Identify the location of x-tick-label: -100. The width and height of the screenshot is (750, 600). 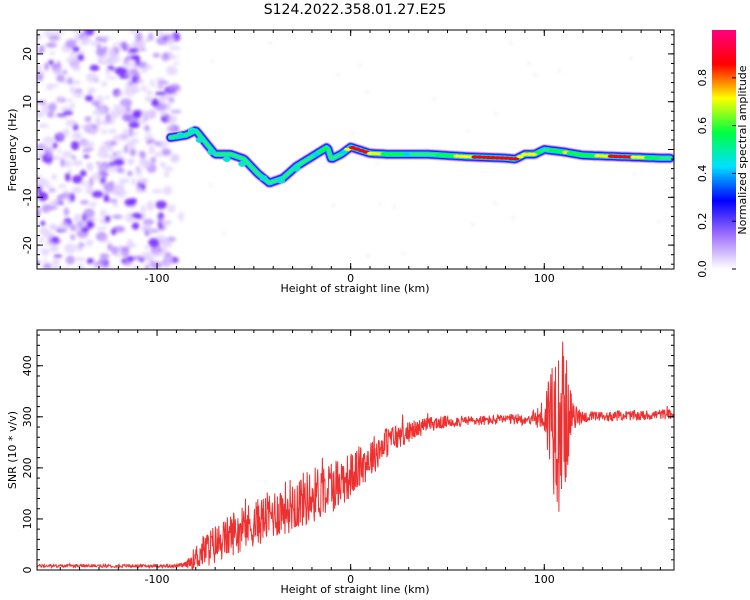
(157, 278).